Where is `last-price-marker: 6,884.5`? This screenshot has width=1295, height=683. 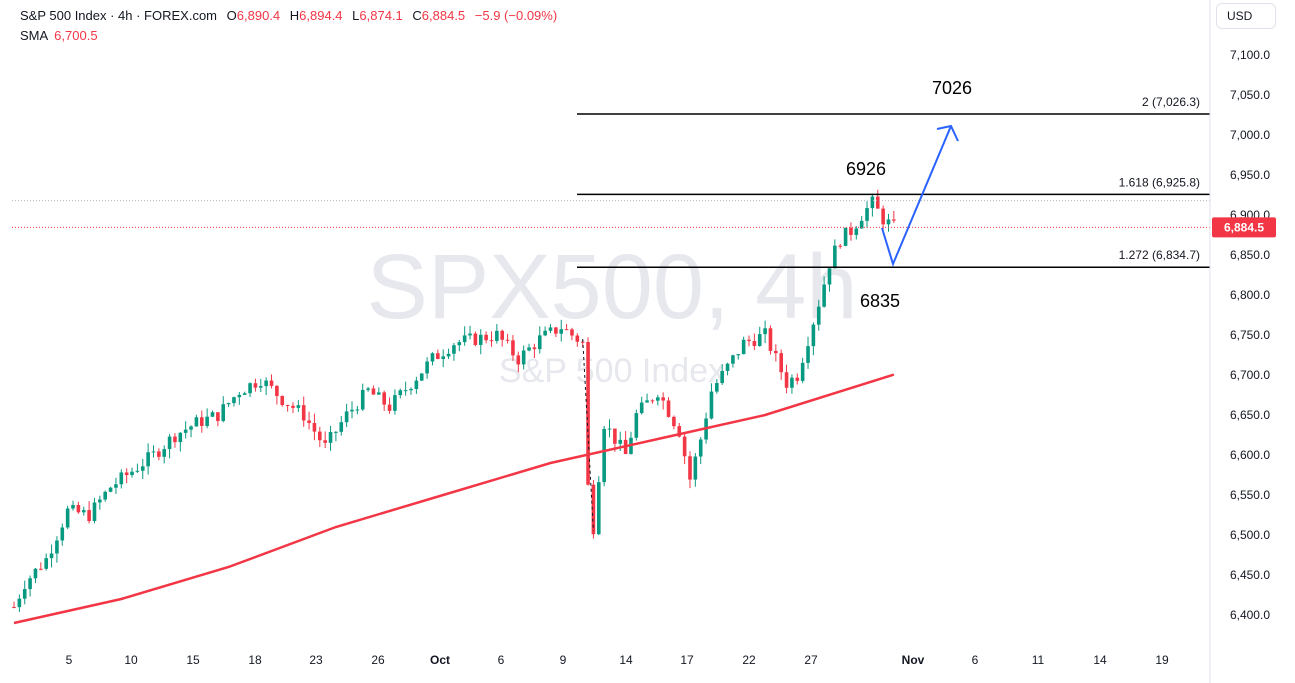
last-price-marker: 6,884.5 is located at coordinates (1244, 227).